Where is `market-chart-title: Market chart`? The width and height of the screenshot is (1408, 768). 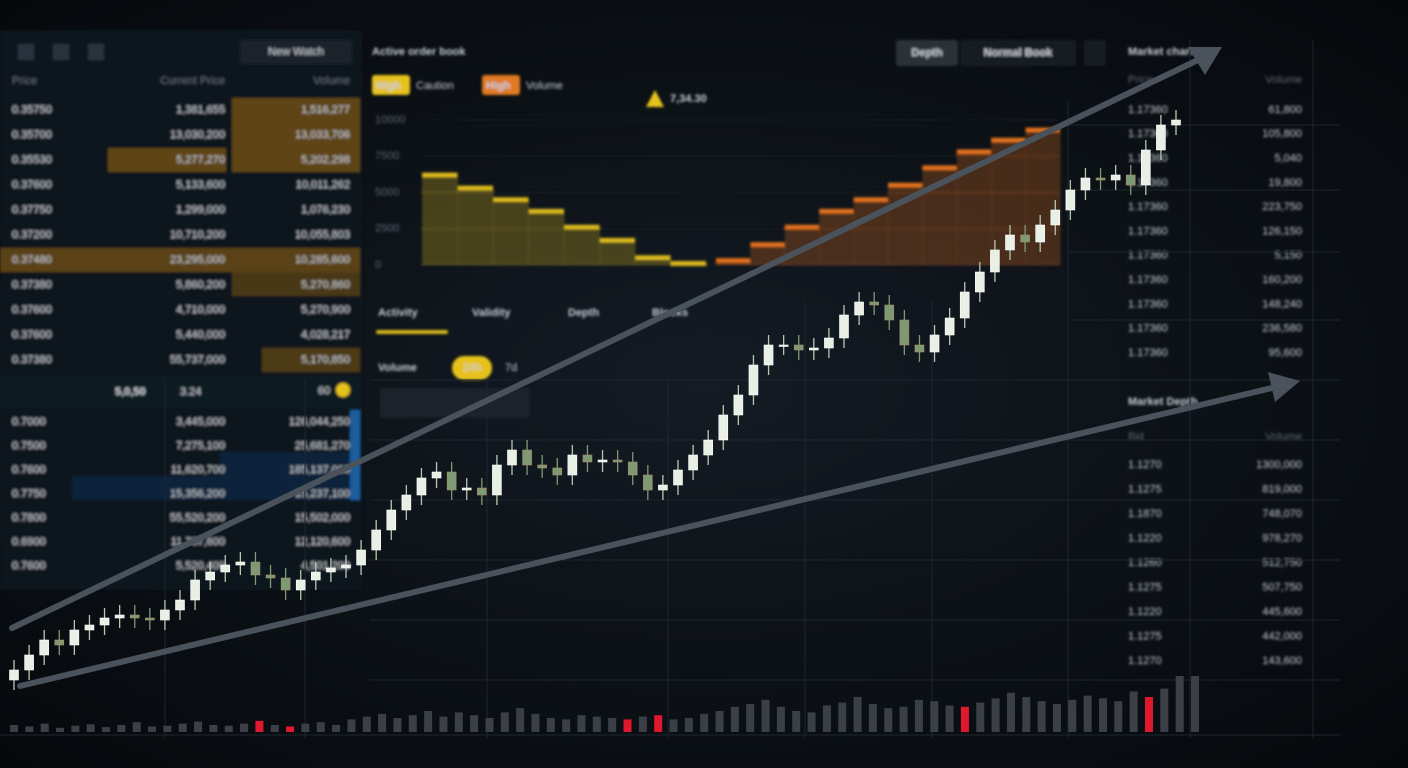 market-chart-title: Market chart is located at coordinates (1161, 52).